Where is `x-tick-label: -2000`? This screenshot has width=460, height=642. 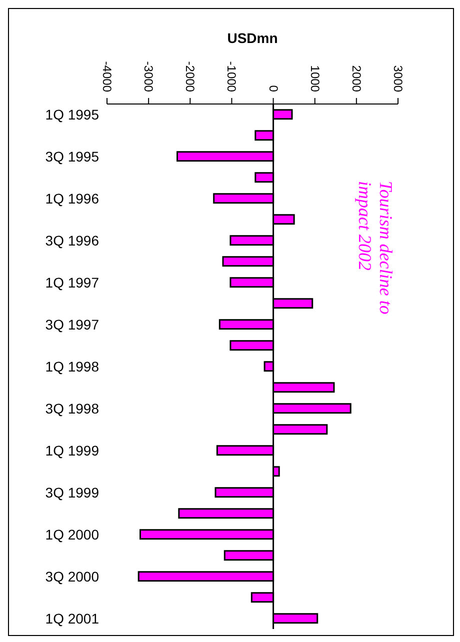 x-tick-label: -2000 is located at coordinates (190, 76).